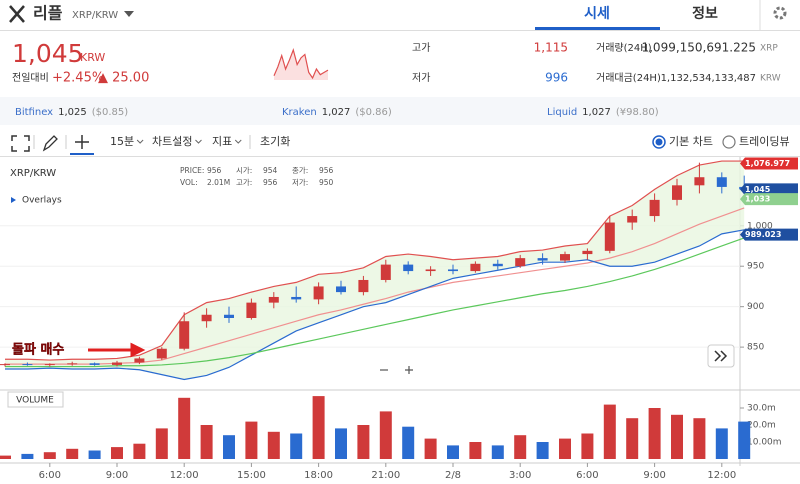  What do you see at coordinates (562, 112) in the screenshot?
I see `exchange-name: Liquid` at bounding box center [562, 112].